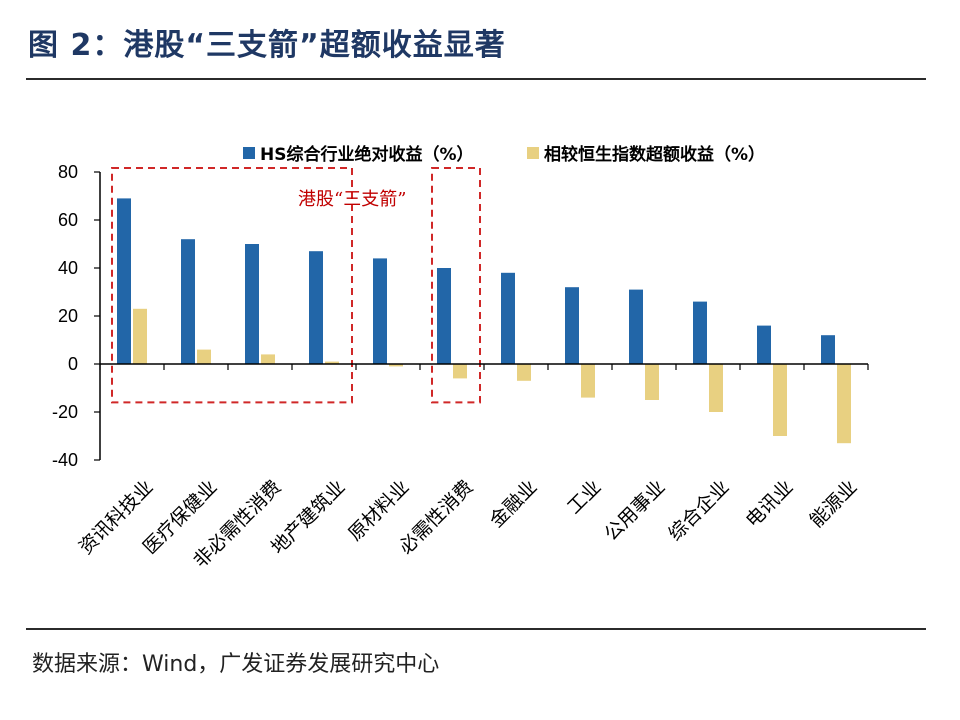 This screenshot has height=720, width=960. Describe the element at coordinates (352, 199) in the screenshot. I see `annotation-label: 港股“三支箭”` at that location.